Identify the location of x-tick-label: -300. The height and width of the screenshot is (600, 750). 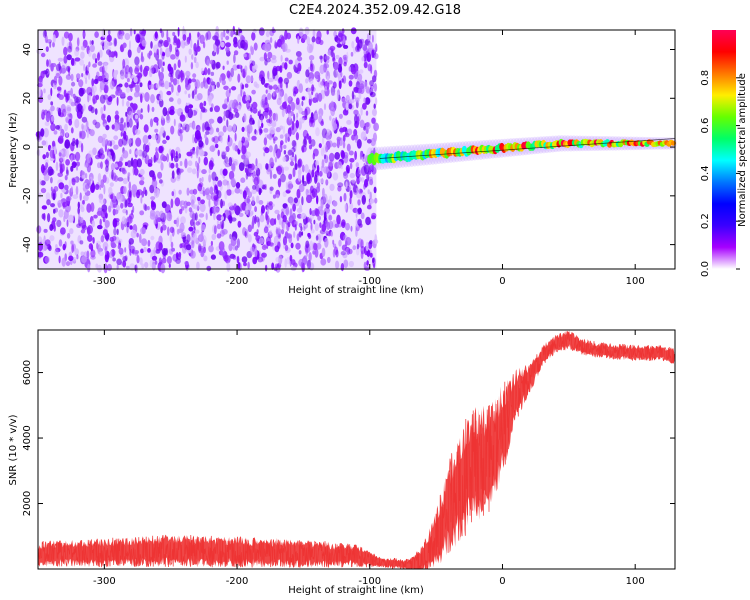
(104, 281).